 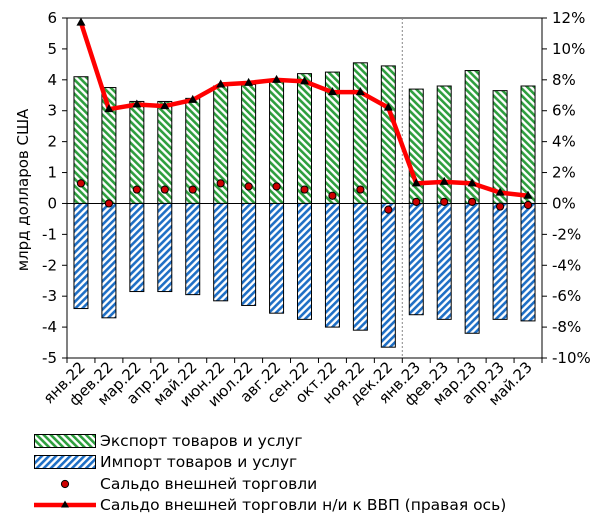 I want to click on y2-tick-label: 6%, so click(x=564, y=111).